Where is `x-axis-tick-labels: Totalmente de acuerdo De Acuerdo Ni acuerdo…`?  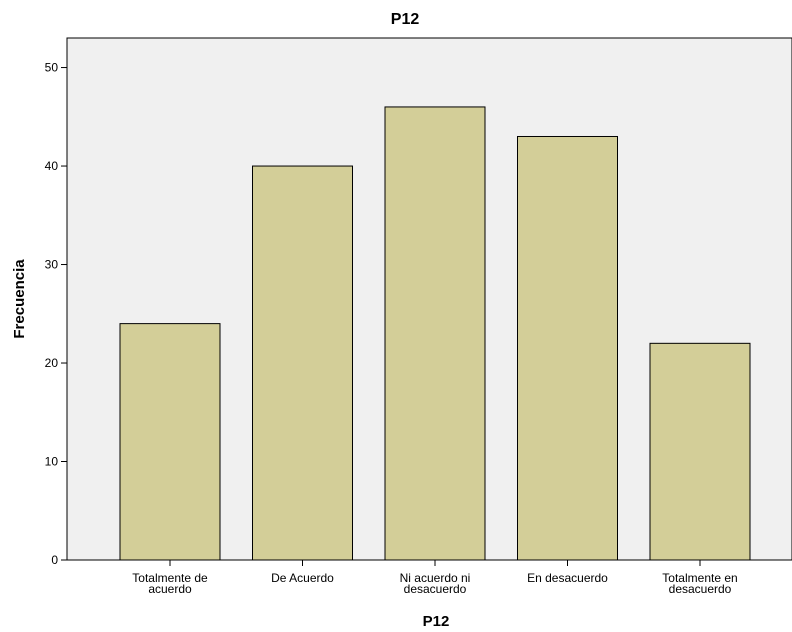
x-axis-tick-labels: Totalmente de acuerdo De Acuerdo Ni acuerdo… is located at coordinates (435, 578).